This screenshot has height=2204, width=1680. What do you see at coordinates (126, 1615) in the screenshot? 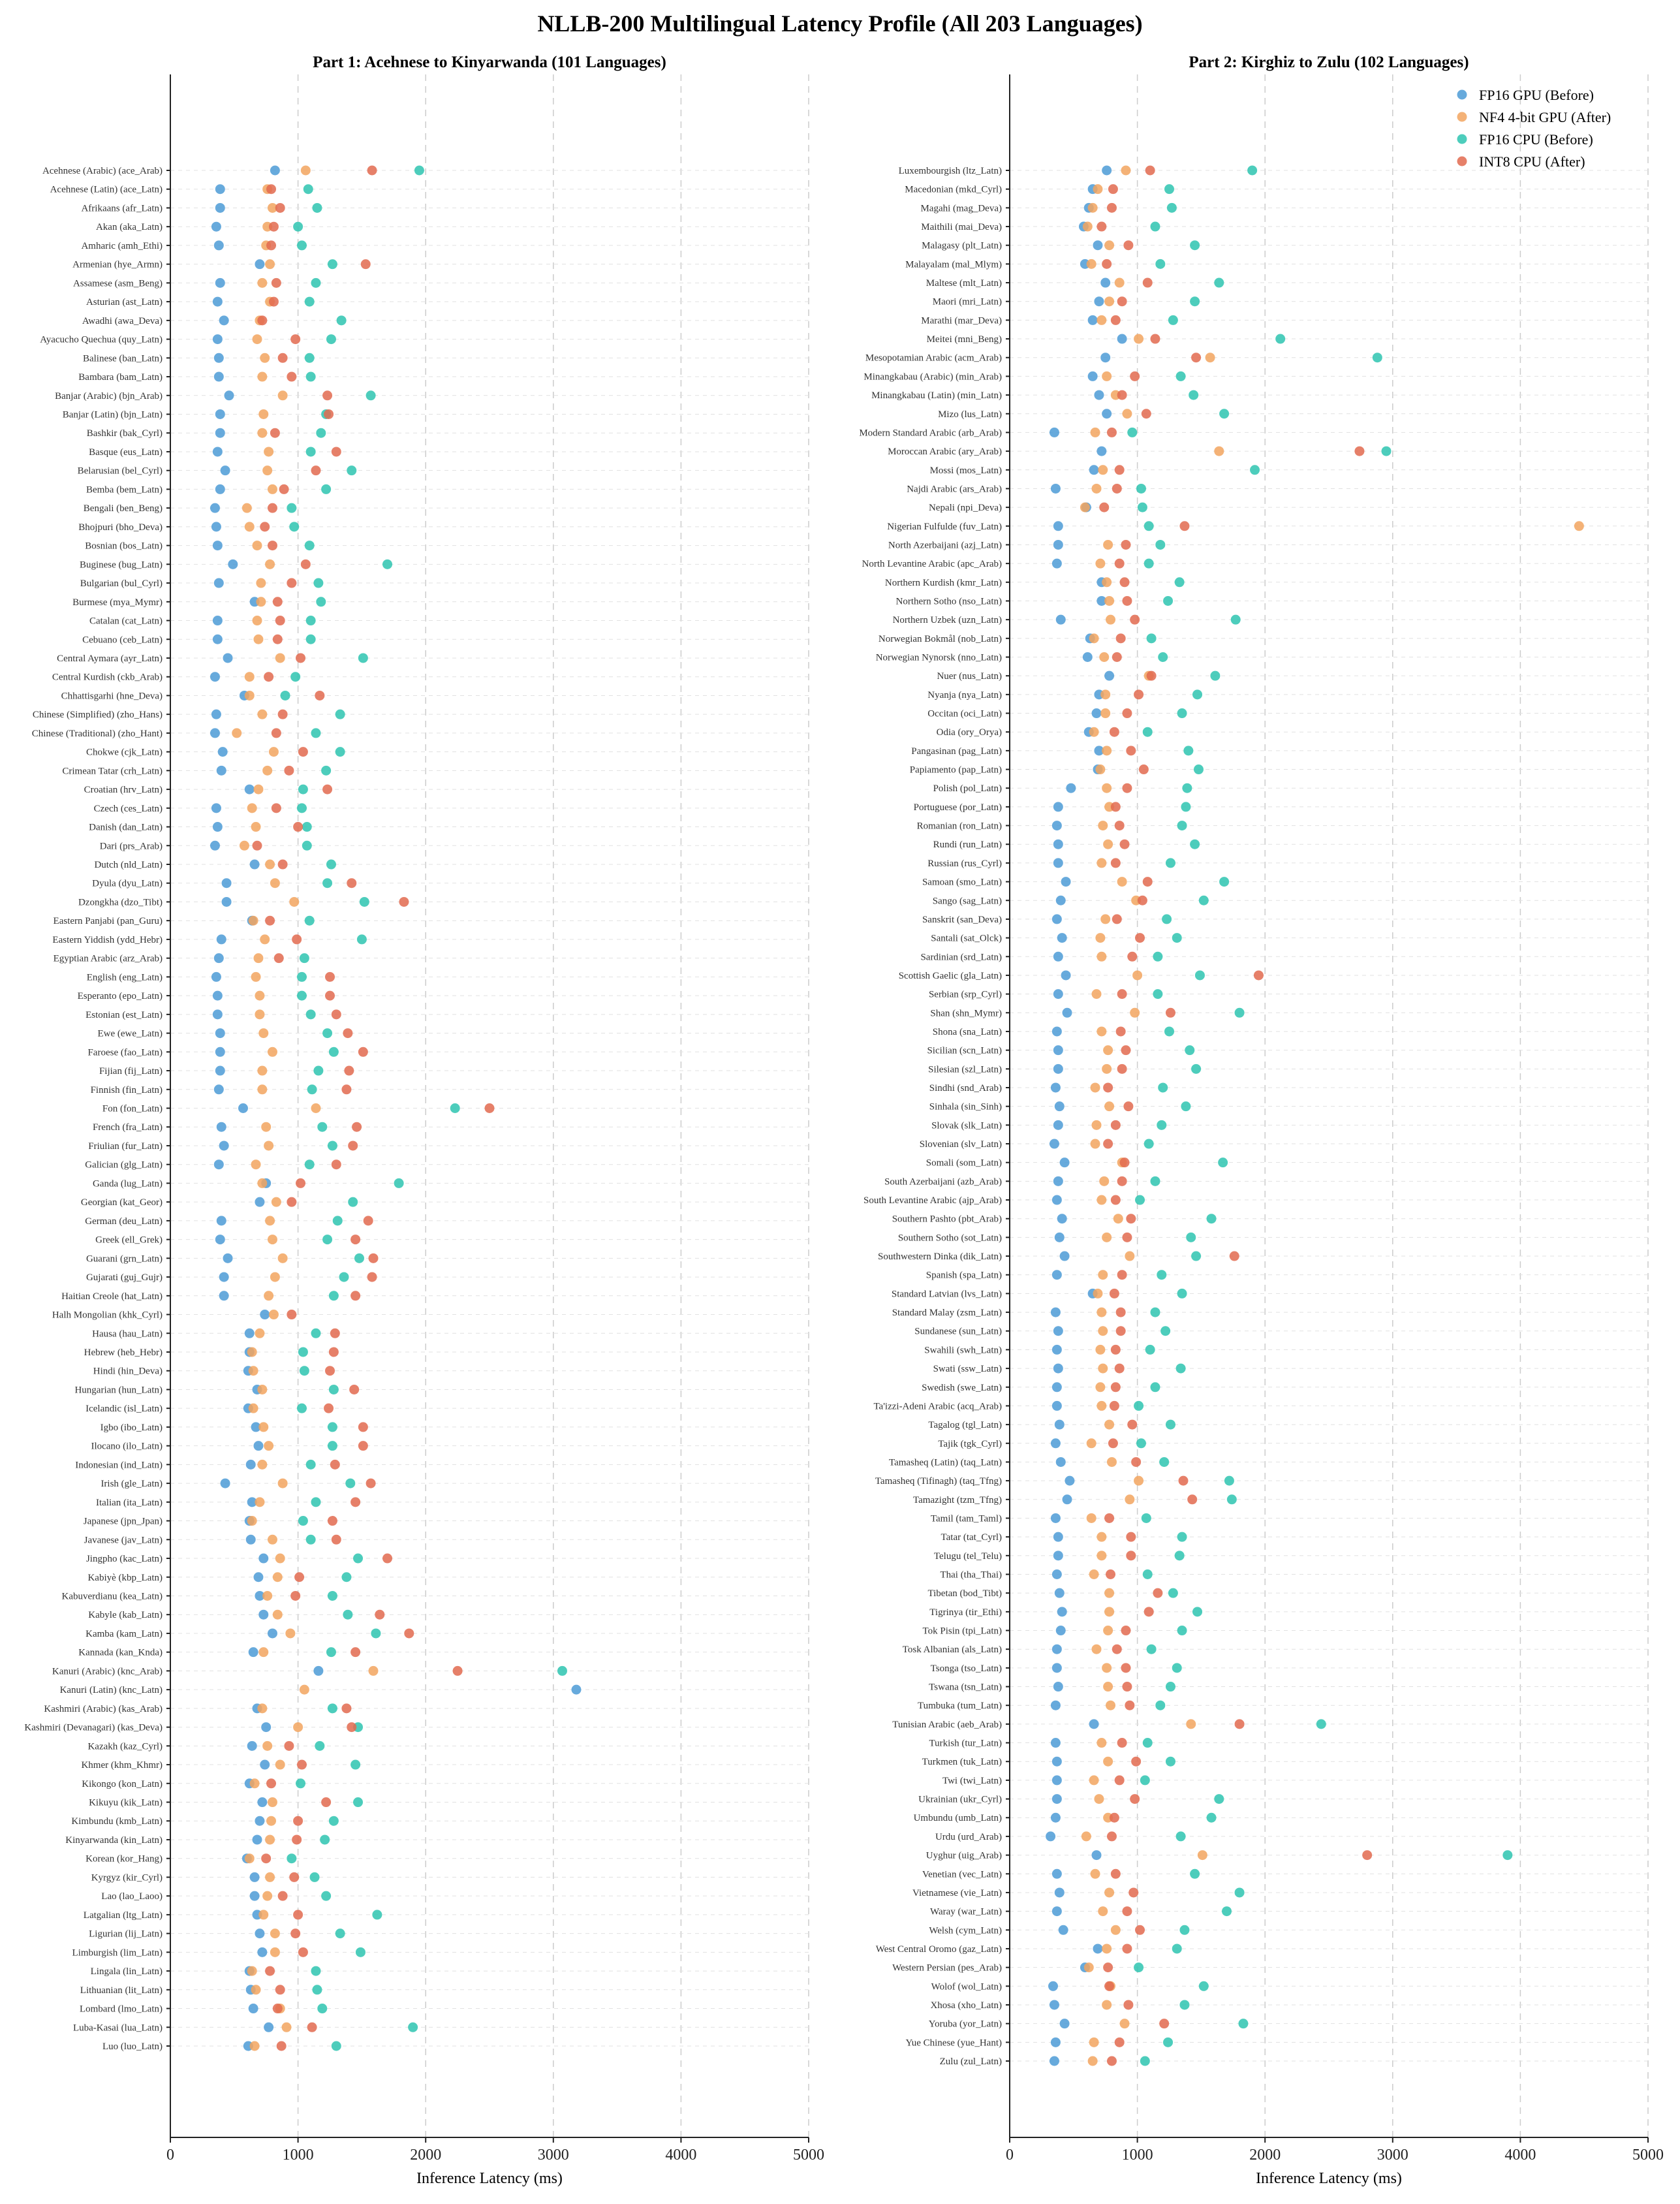
I see `y-tick-label: Kabyle (kab_Latn)` at bounding box center [126, 1615].